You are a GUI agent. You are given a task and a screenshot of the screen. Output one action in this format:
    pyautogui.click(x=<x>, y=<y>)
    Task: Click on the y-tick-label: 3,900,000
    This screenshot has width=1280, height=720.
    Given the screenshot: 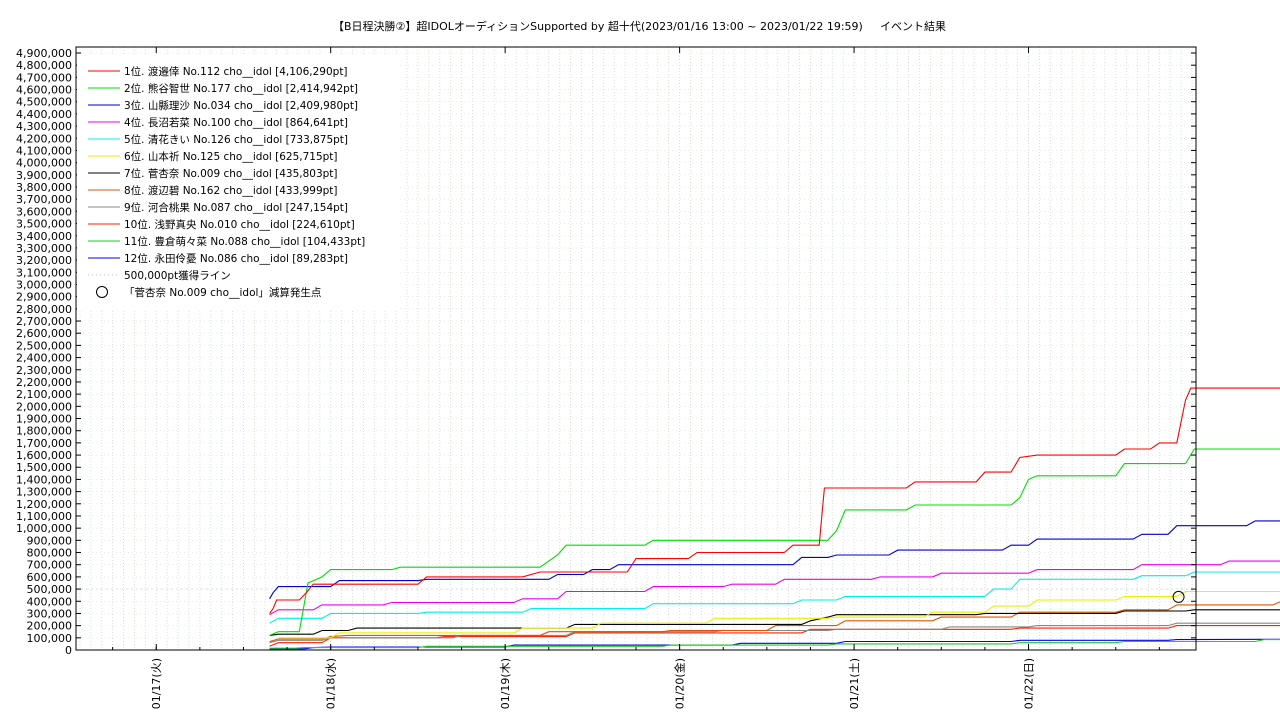 What is the action you would take?
    pyautogui.click(x=44, y=175)
    